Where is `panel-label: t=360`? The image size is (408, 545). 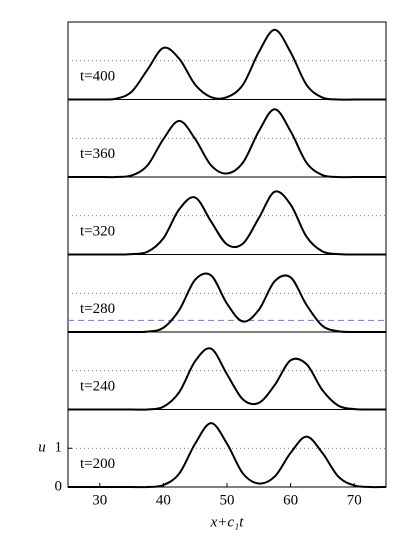
panel-label: t=360 is located at coordinates (97, 154).